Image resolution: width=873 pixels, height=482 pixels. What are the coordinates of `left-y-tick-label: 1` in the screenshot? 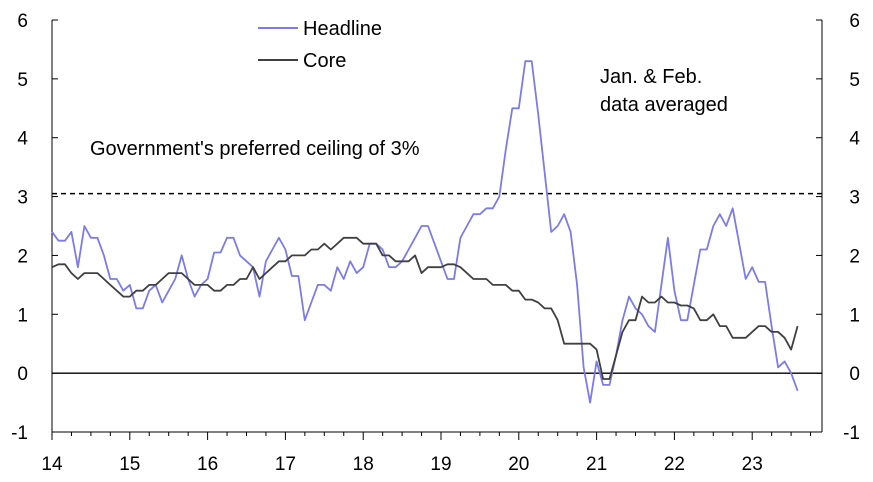 It's located at (22, 315).